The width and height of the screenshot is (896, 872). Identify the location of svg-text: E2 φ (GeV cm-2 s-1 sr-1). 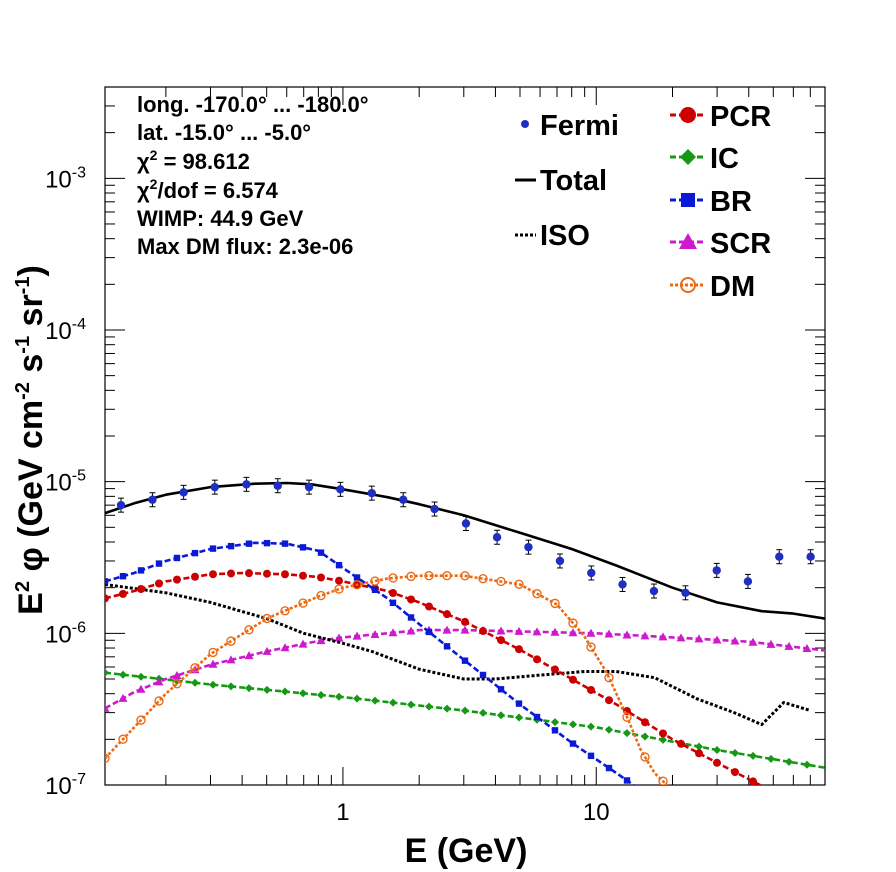
(31, 440).